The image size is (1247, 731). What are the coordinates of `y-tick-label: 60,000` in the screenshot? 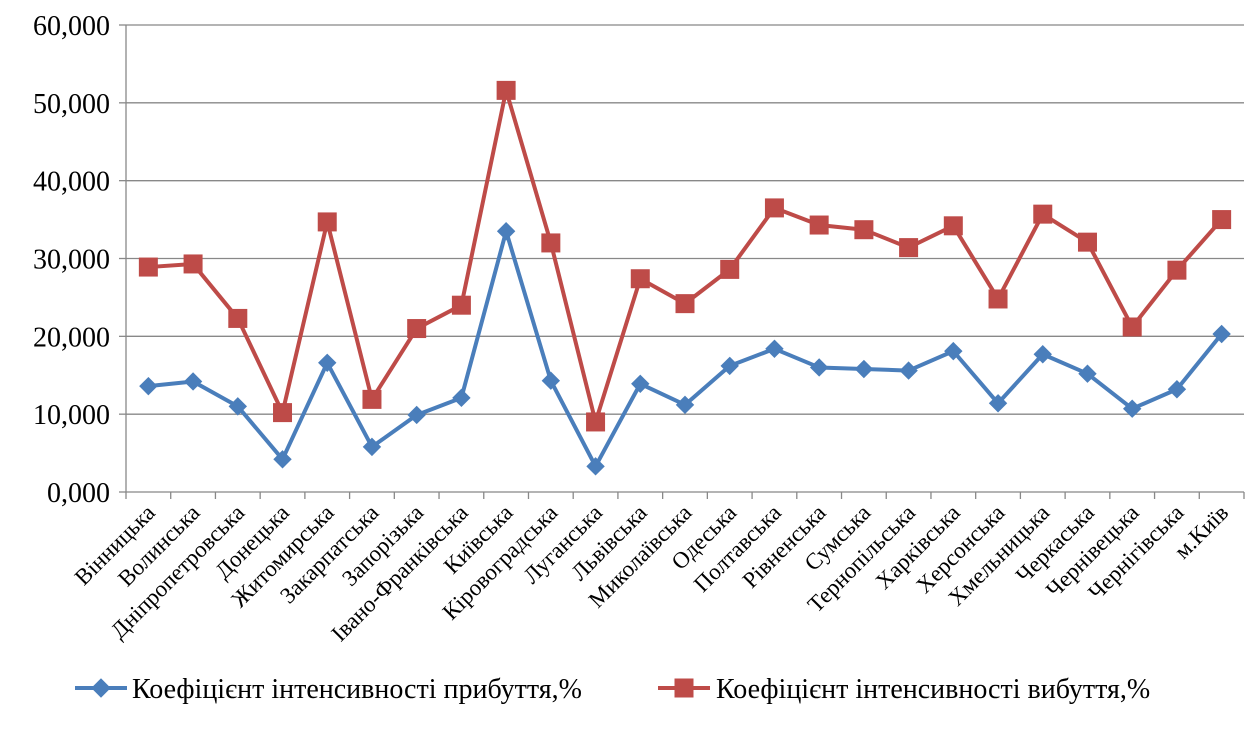 It's located at (71, 26).